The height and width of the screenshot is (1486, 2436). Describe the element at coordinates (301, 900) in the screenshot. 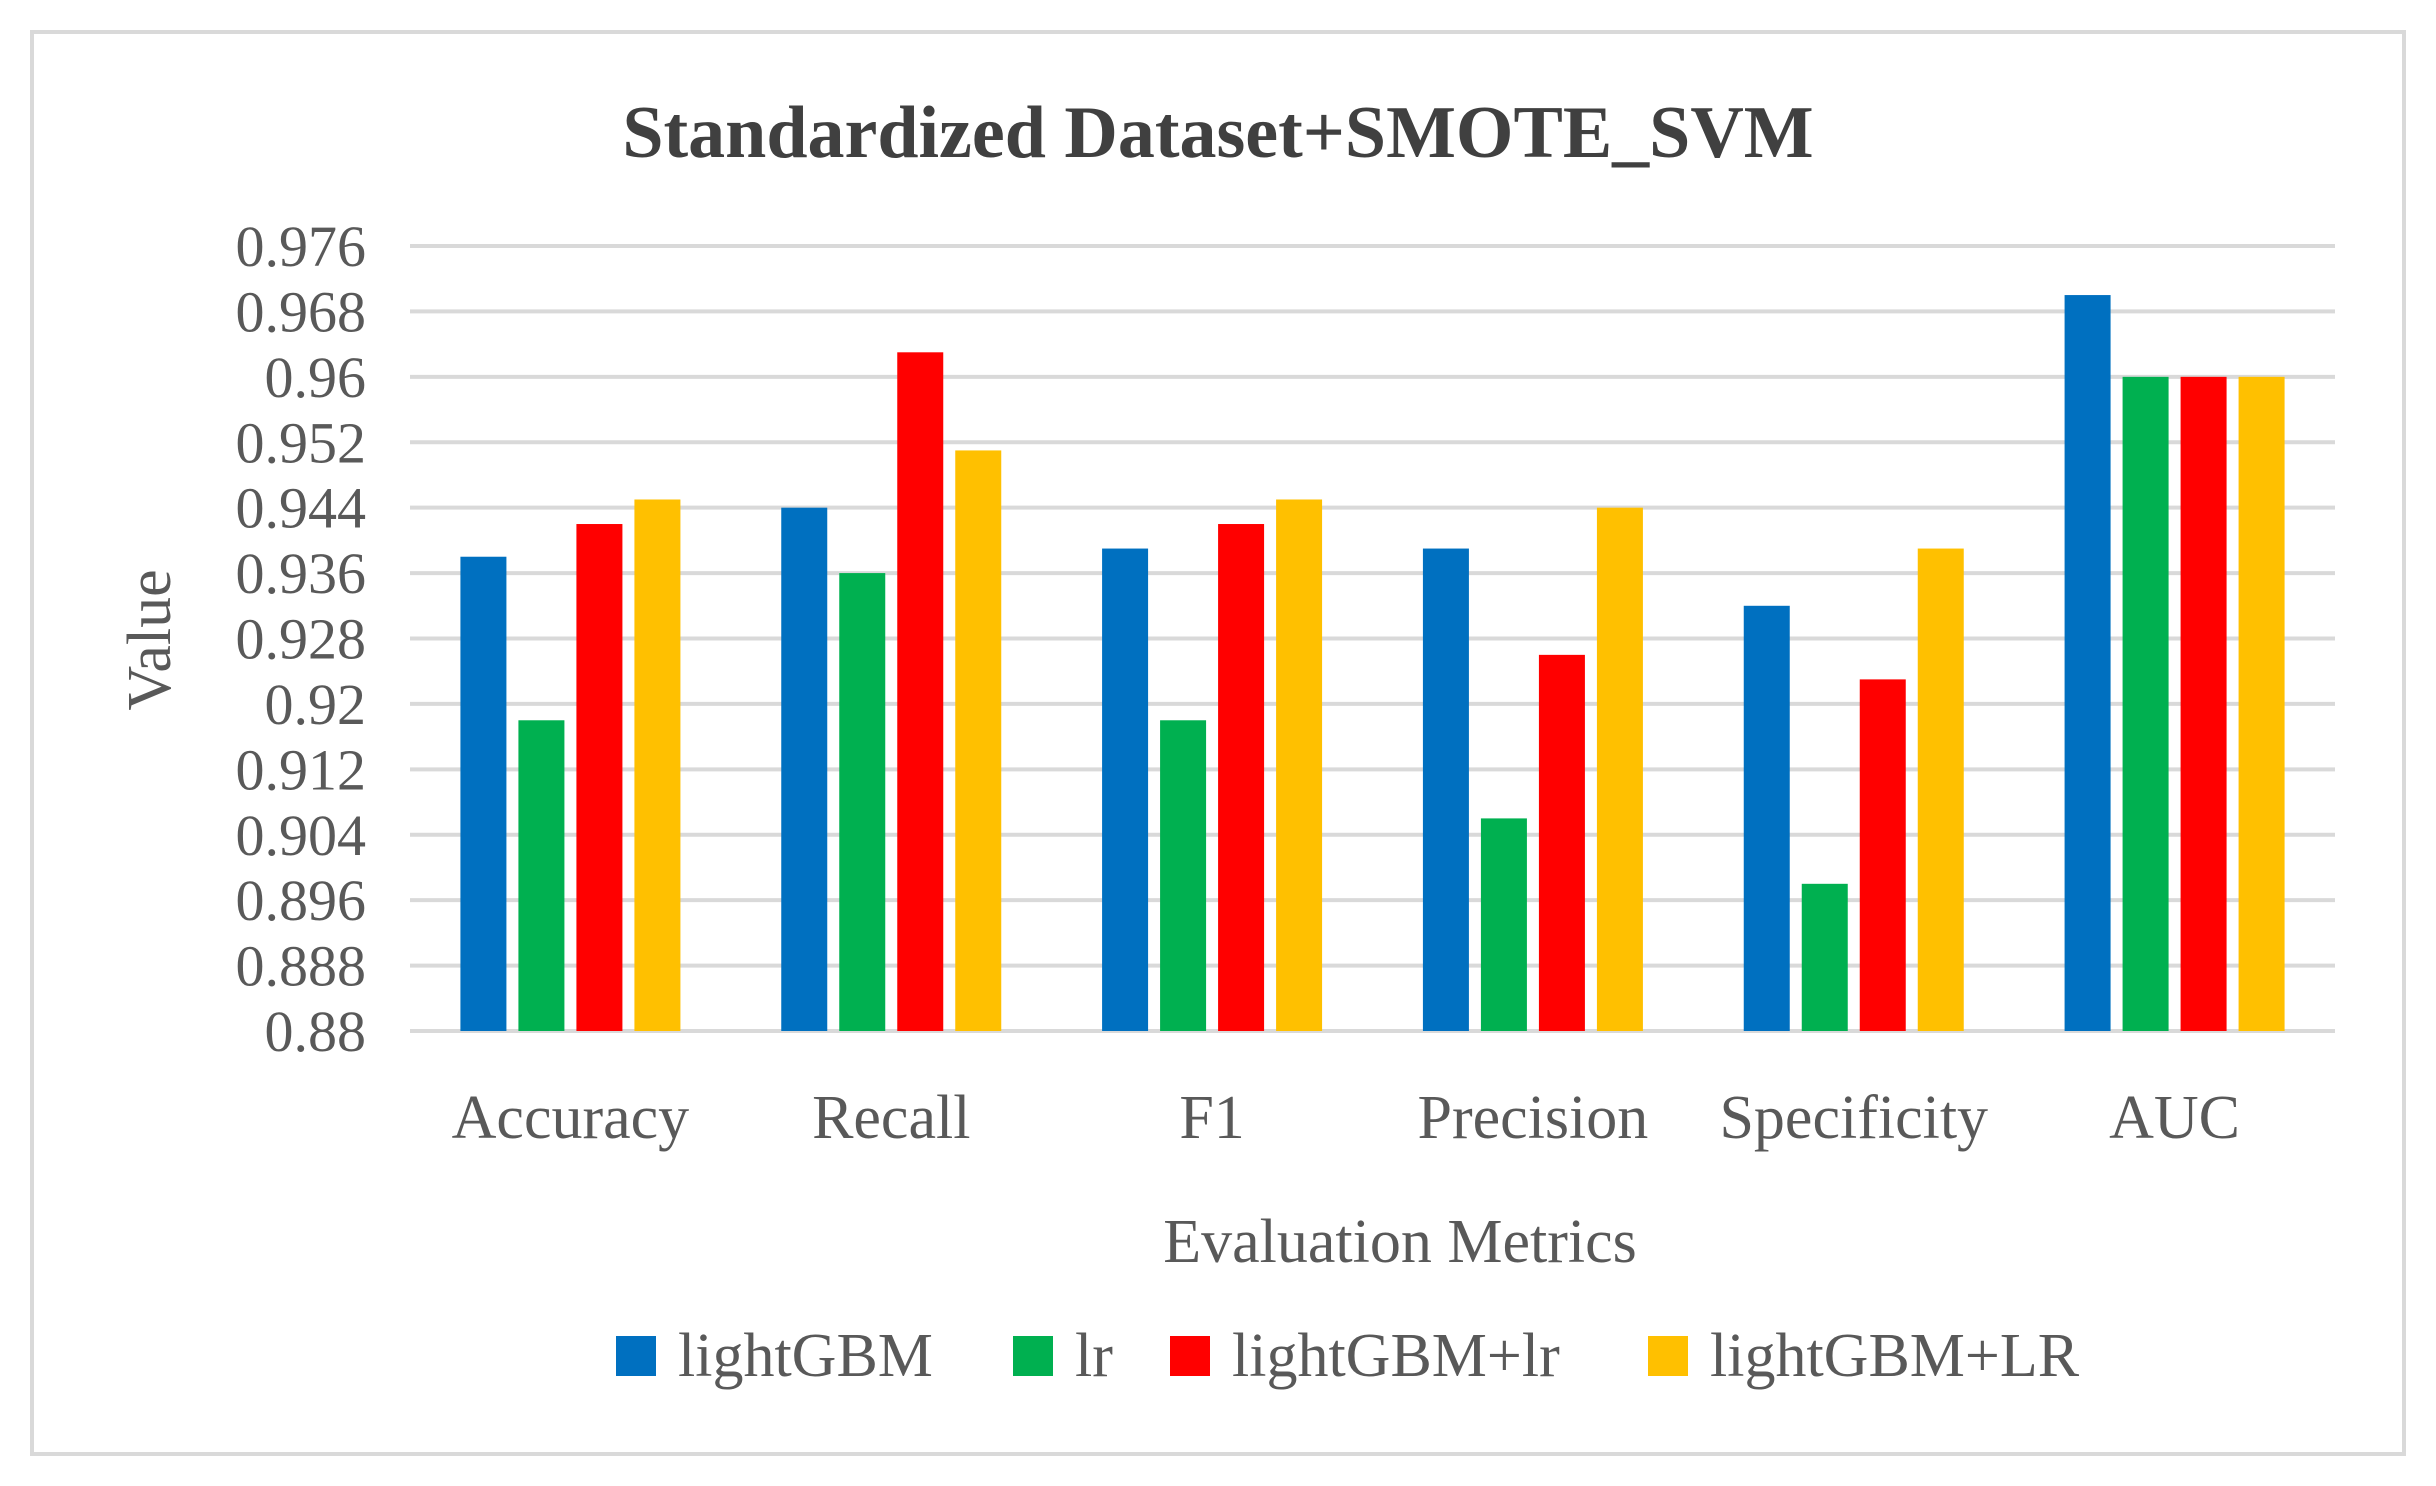

I see `y-tick-label: 0.896` at that location.